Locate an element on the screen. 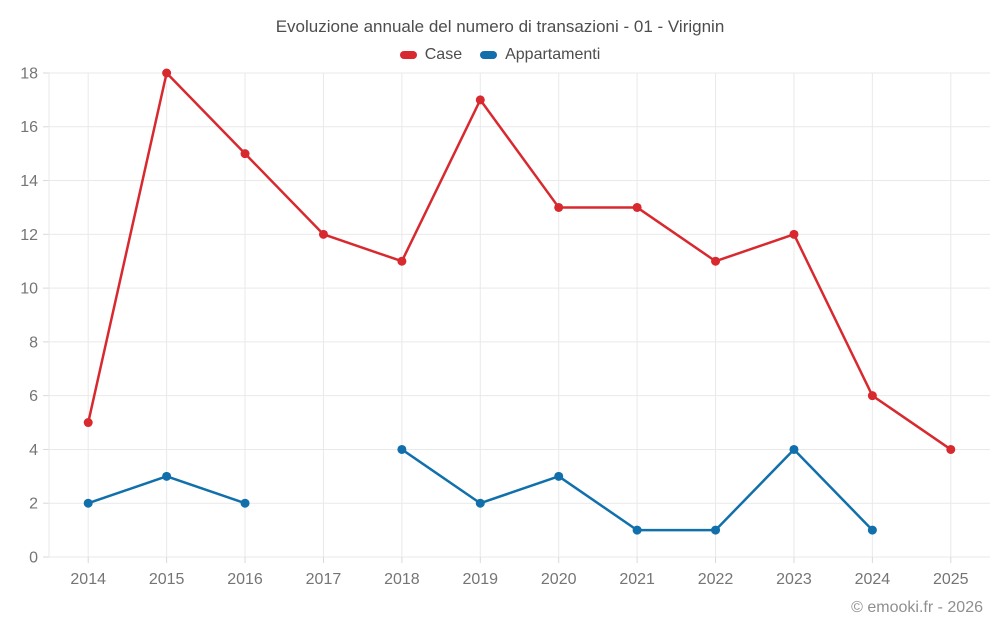 The height and width of the screenshot is (625, 1000). y-axis-label: 10 is located at coordinates (29, 289).